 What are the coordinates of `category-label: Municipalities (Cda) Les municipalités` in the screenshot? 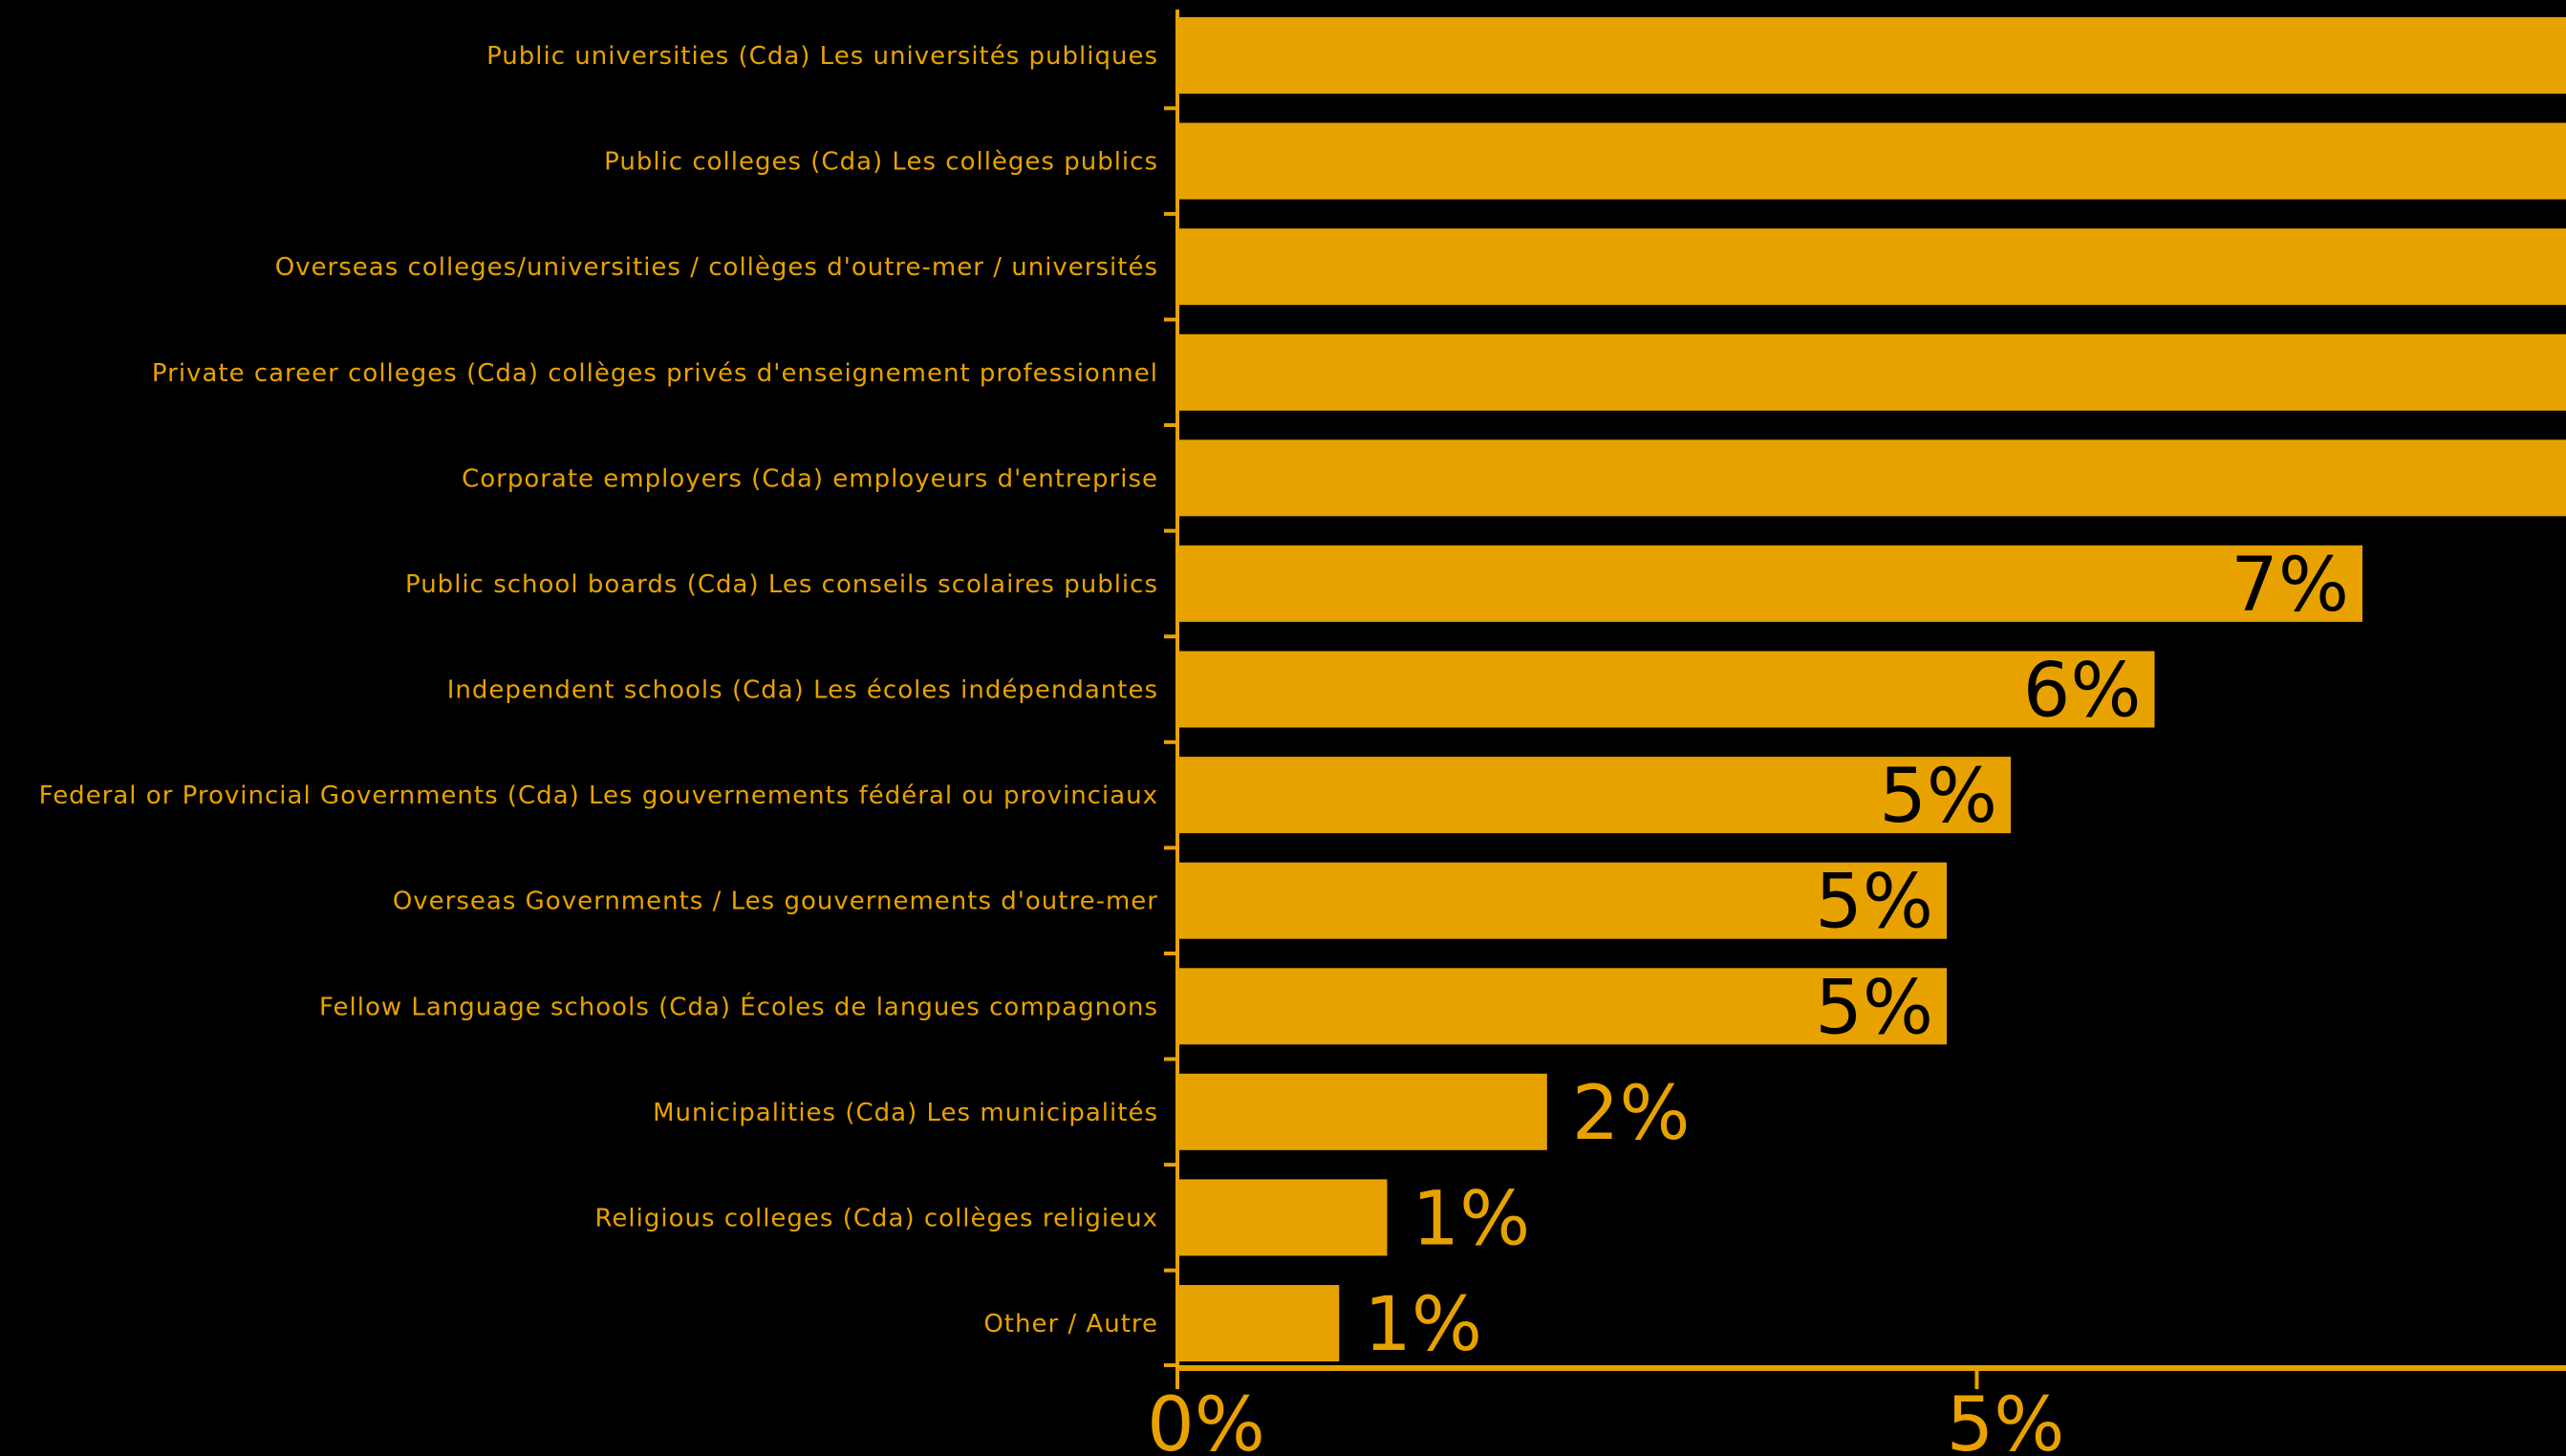 It's located at (905, 1113).